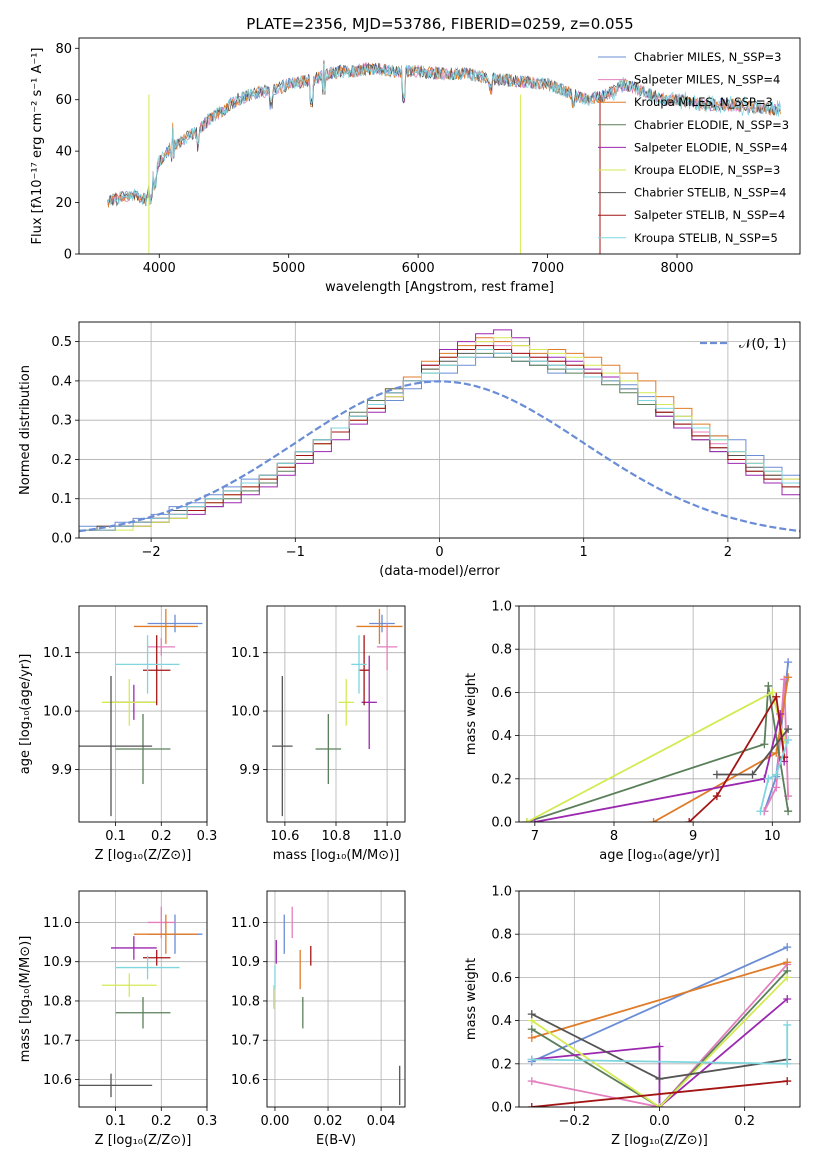 Image resolution: width=819 pixels, height=1170 pixels. What do you see at coordinates (501, 823) in the screenshot?
I see `y-tick-label: 0.0` at bounding box center [501, 823].